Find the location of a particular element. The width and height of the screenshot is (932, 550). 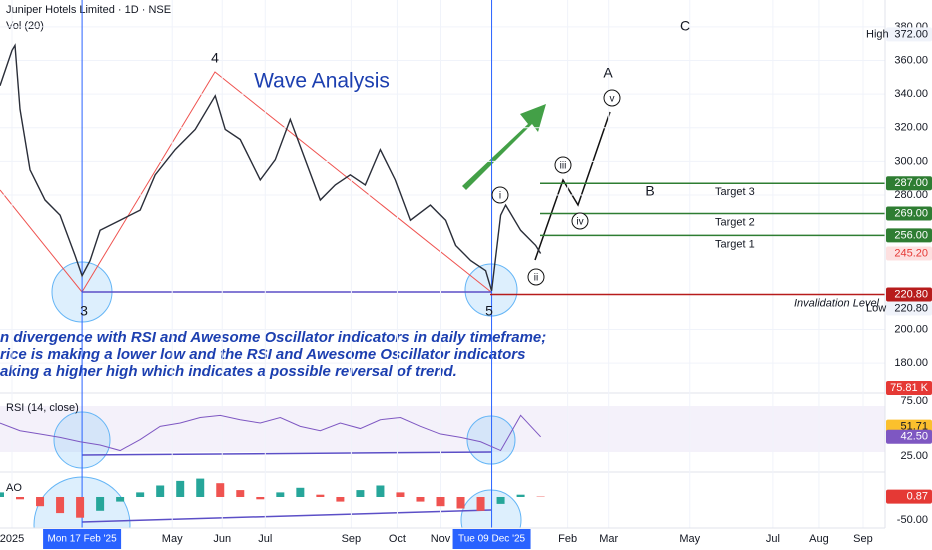

wave-label: C is located at coordinates (685, 26).